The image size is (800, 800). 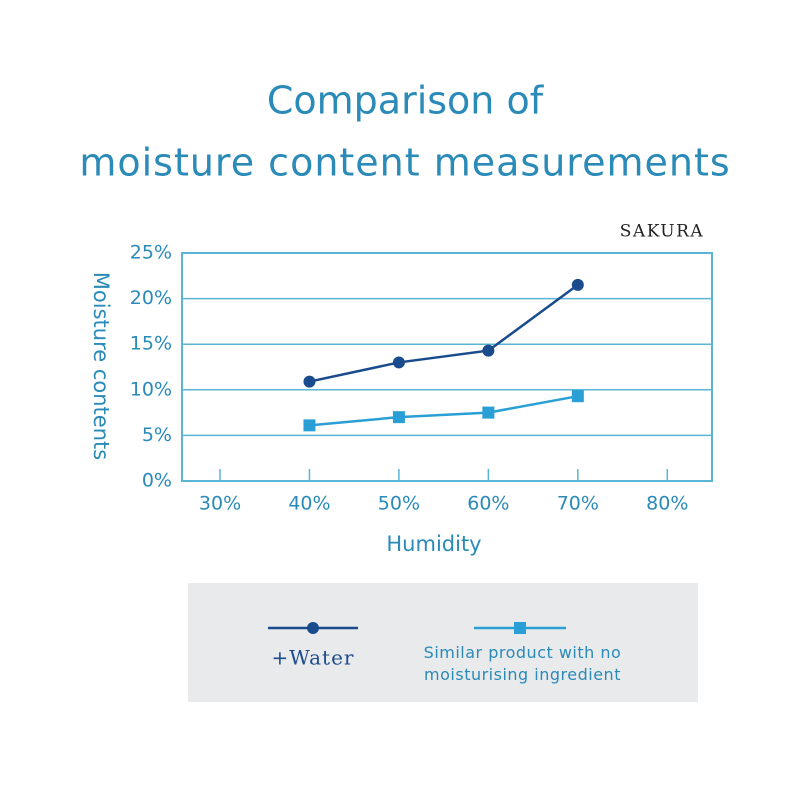 What do you see at coordinates (433, 544) in the screenshot?
I see `x-axis-label: Humidity` at bounding box center [433, 544].